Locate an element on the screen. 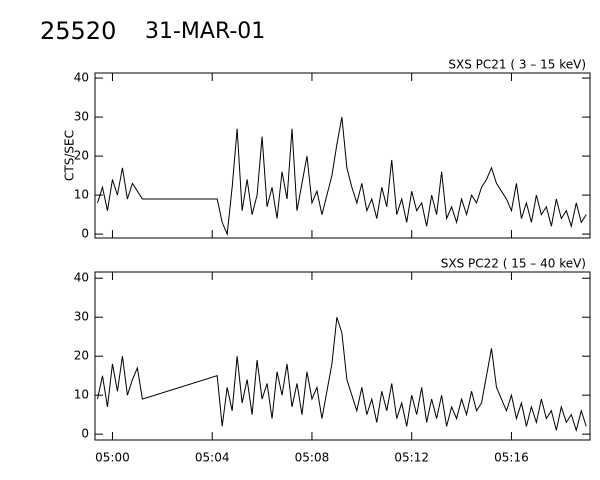 The image size is (600, 480). panel-title: SXS PC21 ( 3 – 15 keV) is located at coordinates (517, 65).